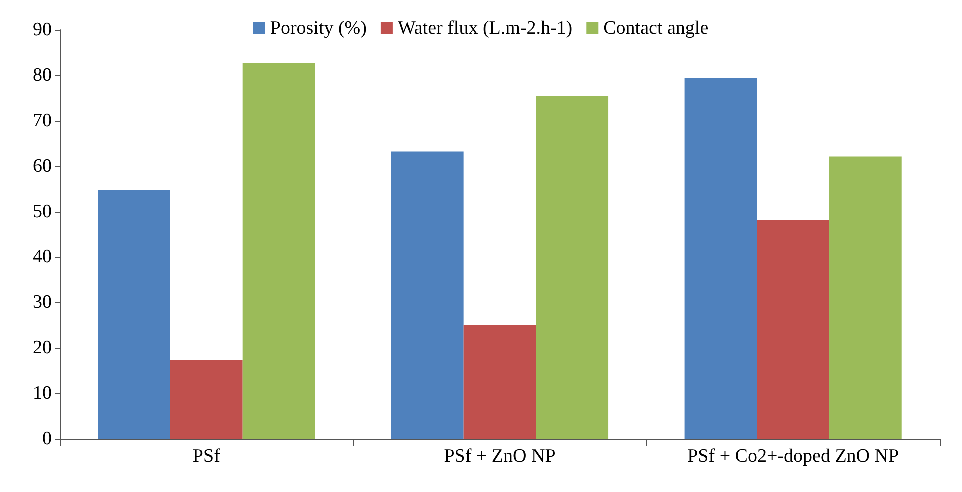 The width and height of the screenshot is (962, 492). Describe the element at coordinates (42, 211) in the screenshot. I see `y-tick-label: 50` at that location.